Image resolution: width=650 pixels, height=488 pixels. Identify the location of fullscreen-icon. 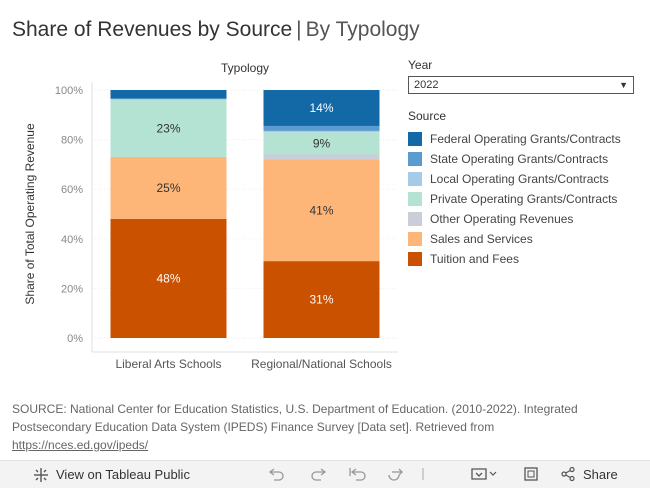
(531, 474).